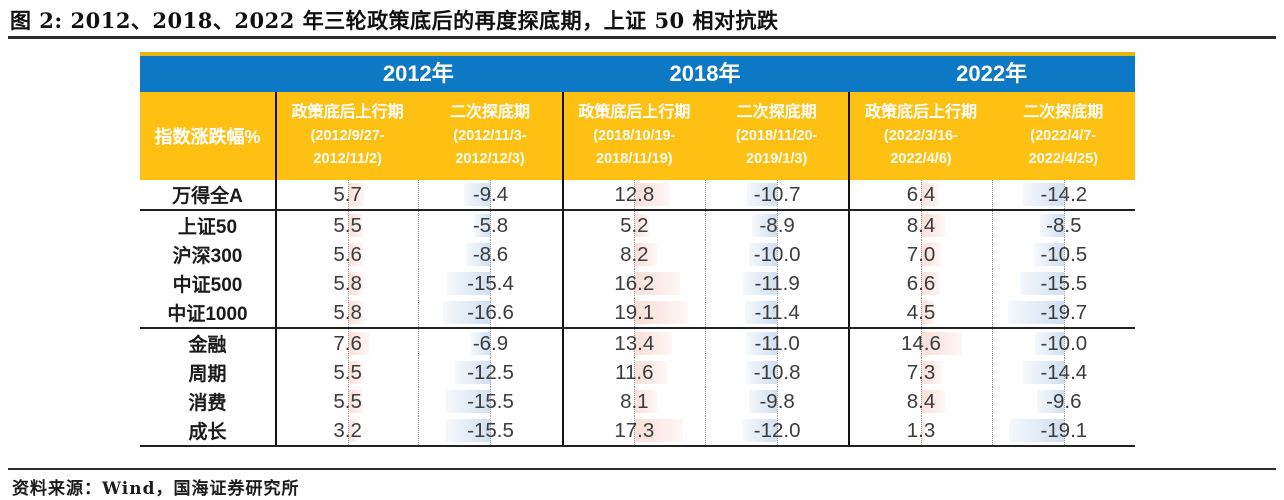 This screenshot has height=500, width=1284. Describe the element at coordinates (777, 159) in the screenshot. I see `col-header-period: 2019/1/3)` at that location.